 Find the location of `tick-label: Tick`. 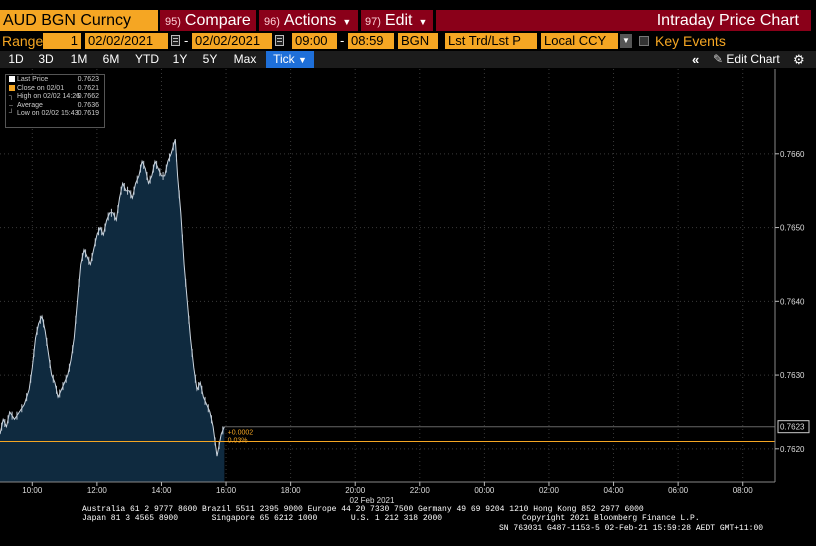

tick-label: Tick is located at coordinates (284, 59).